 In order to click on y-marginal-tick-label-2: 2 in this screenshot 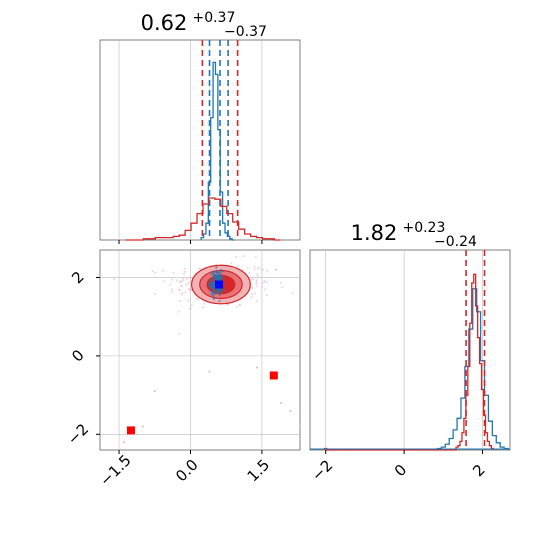, I will do `click(478, 470)`.